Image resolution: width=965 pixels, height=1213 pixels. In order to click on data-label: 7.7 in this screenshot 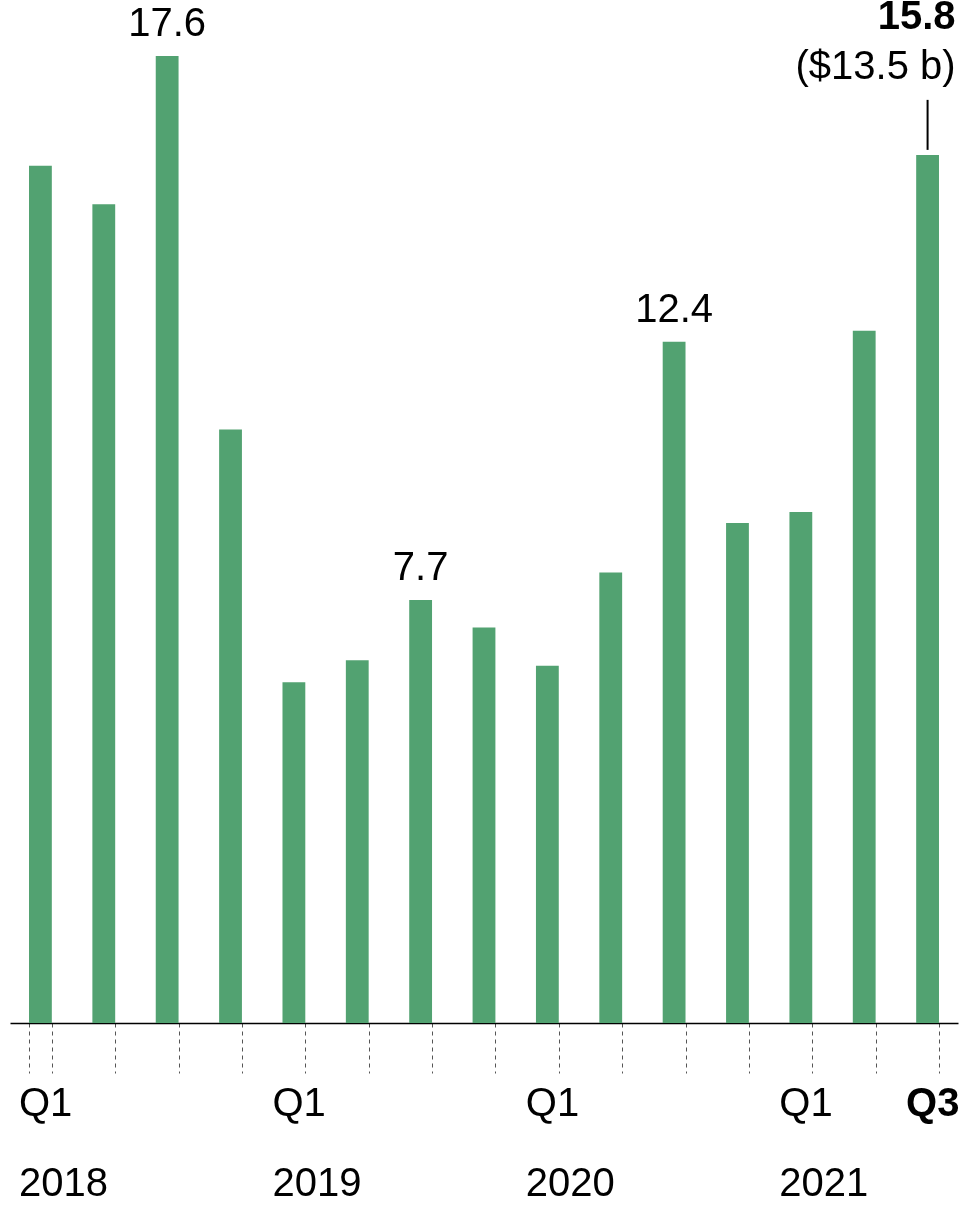, I will do `click(420, 565)`.